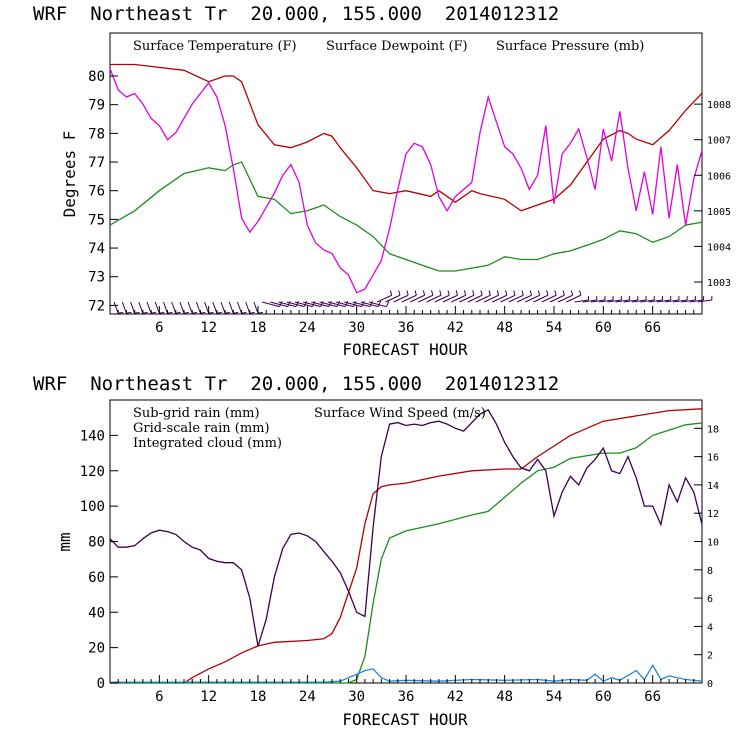 This screenshot has width=740, height=740. I want to click on y-tick-label: 75, so click(96, 220).